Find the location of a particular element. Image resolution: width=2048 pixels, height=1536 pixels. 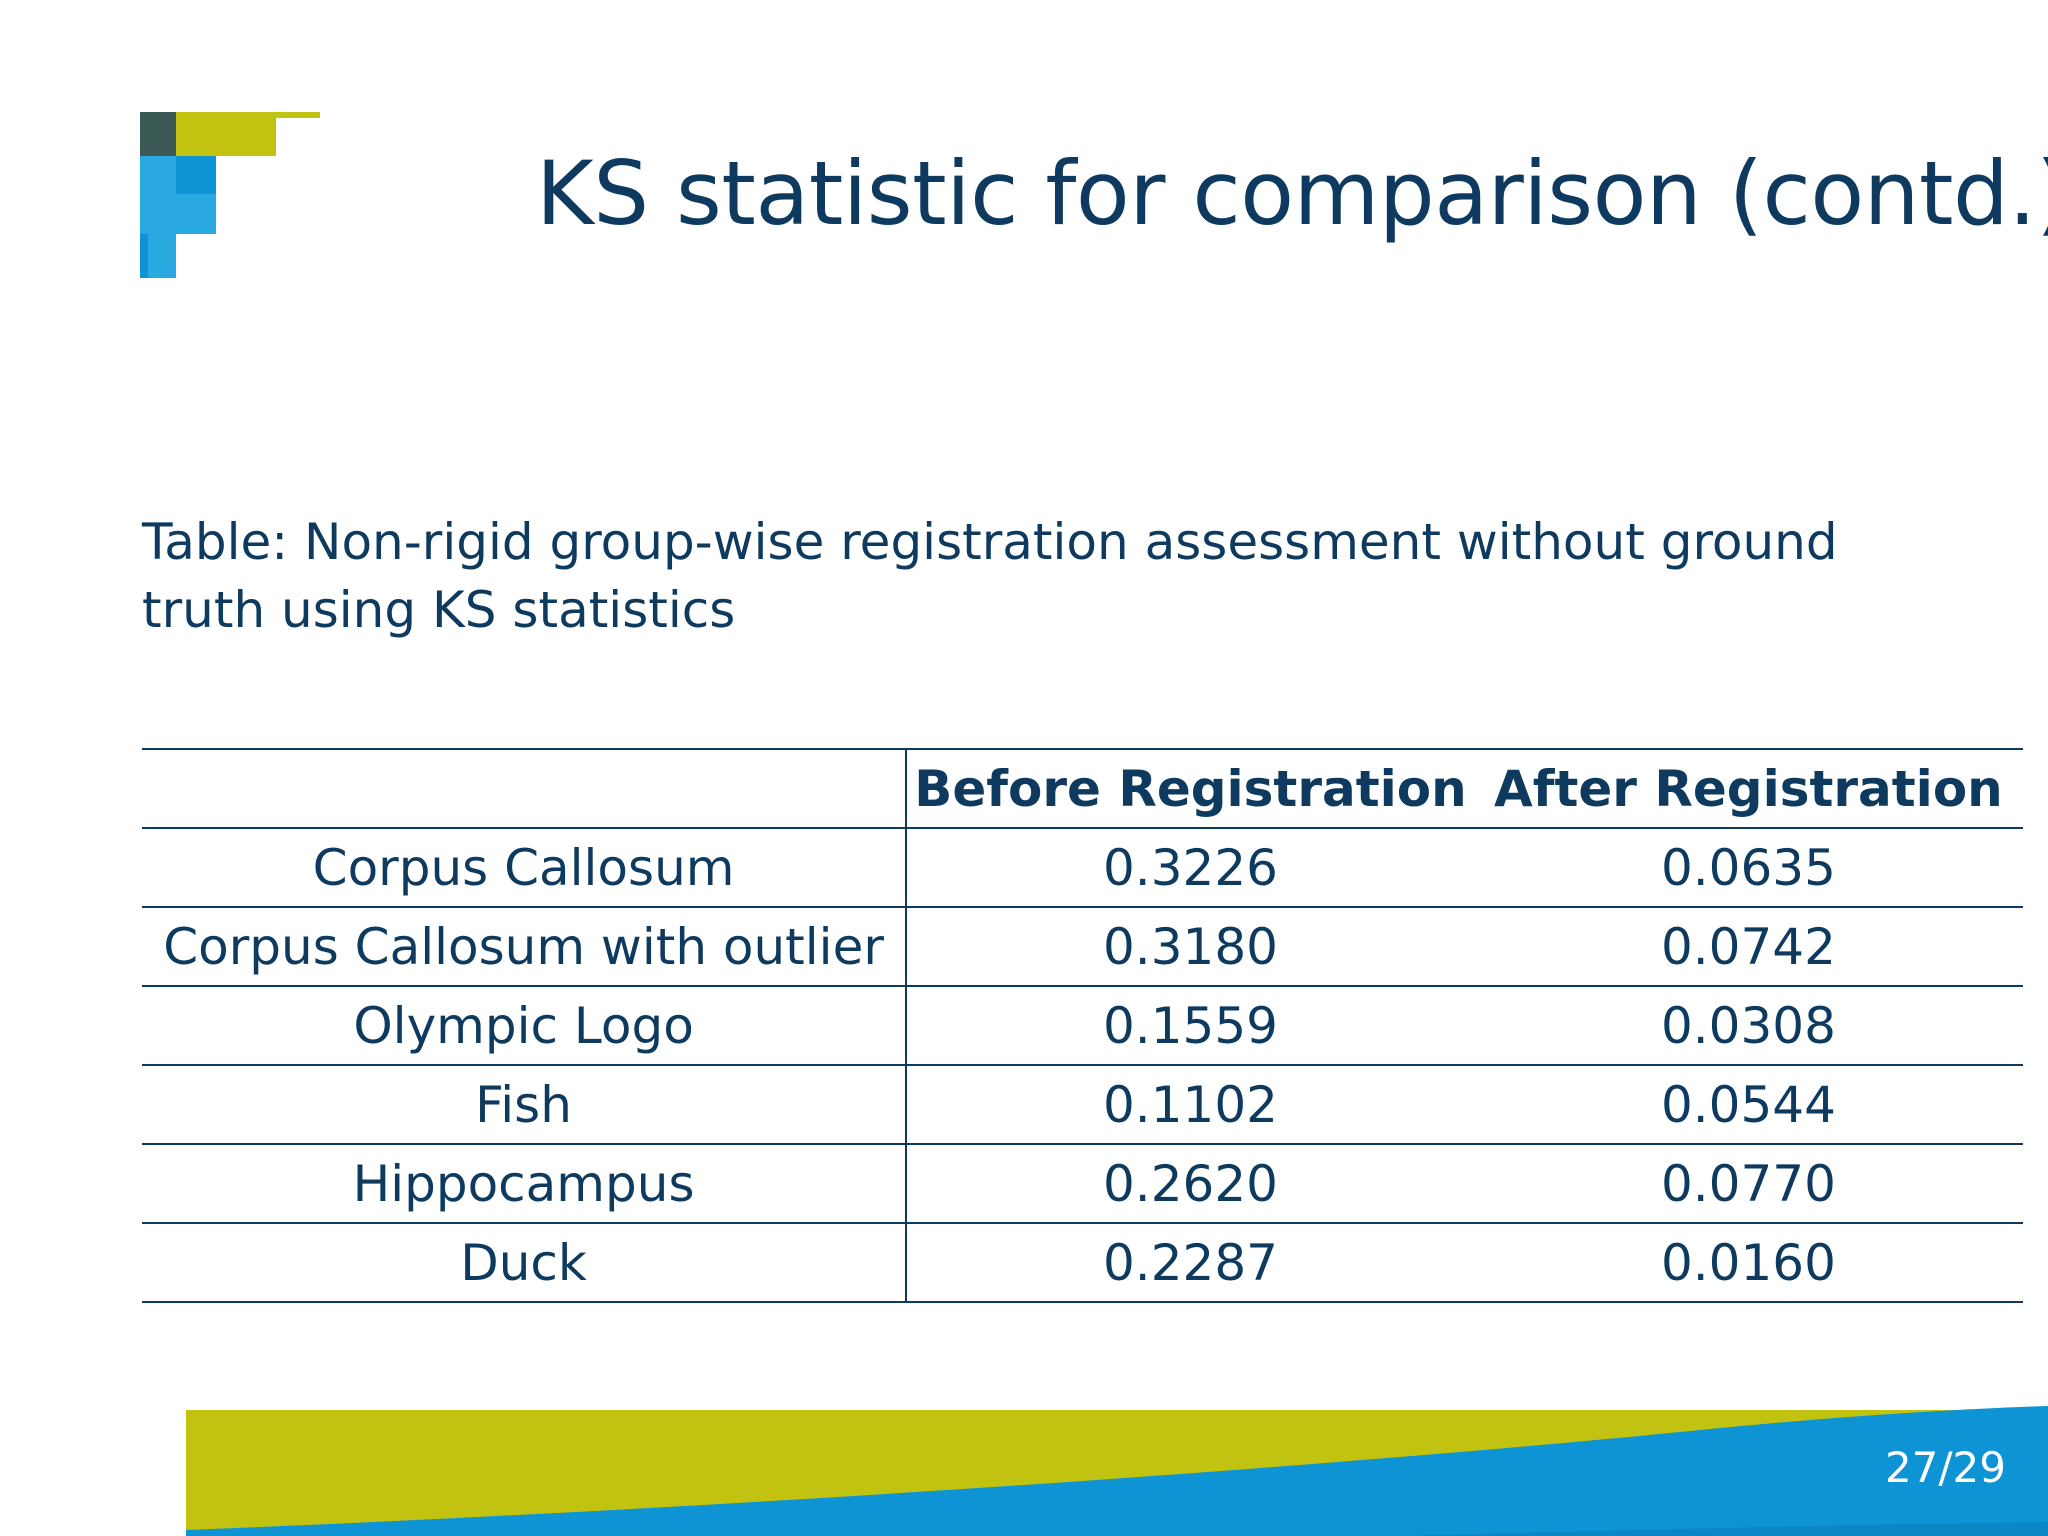

table-header-row: Before Registration After Registration is located at coordinates (1082, 788).